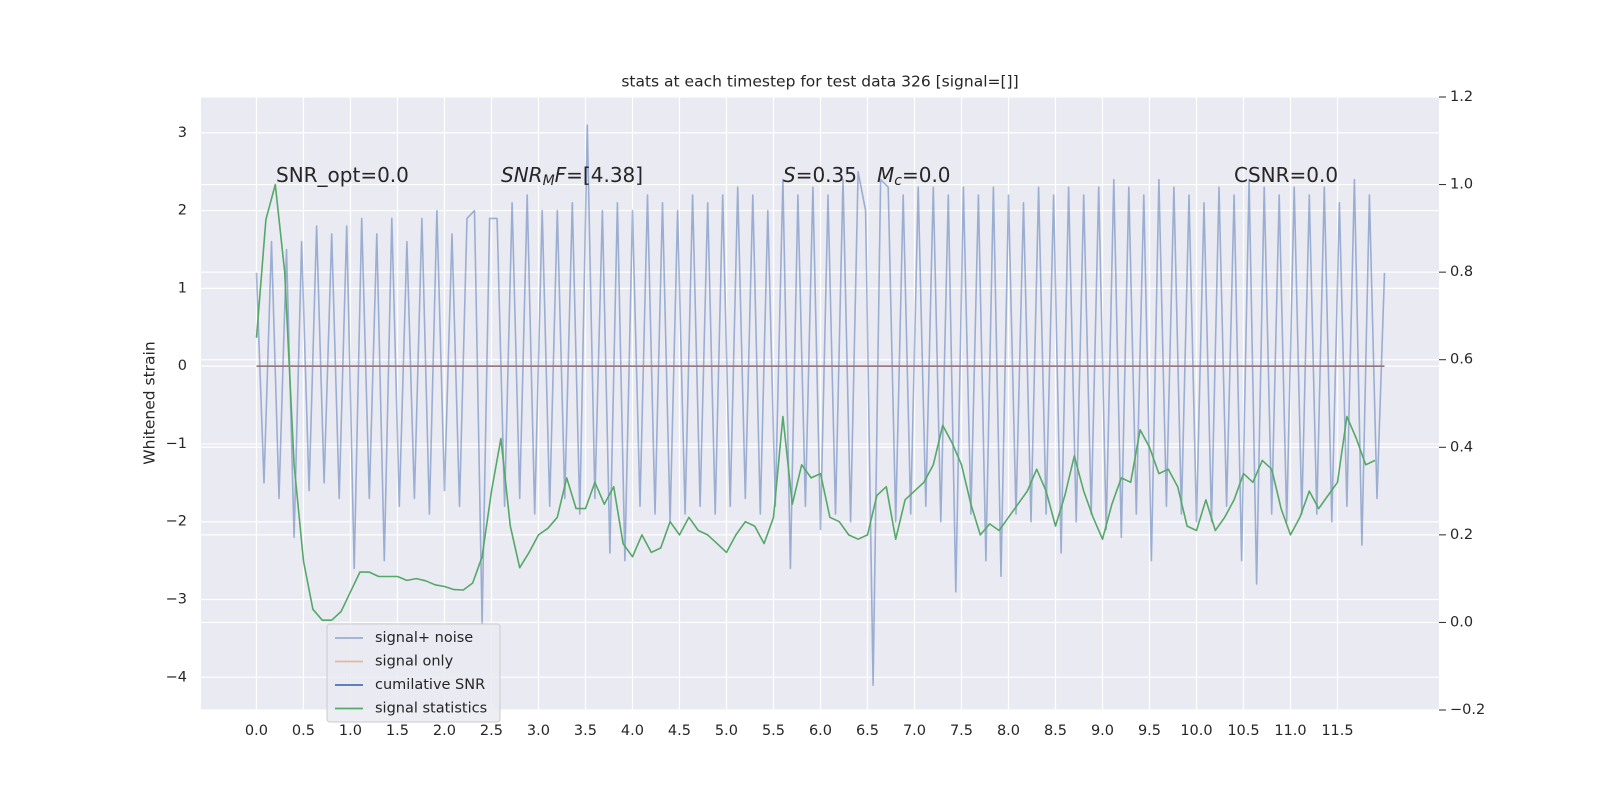  What do you see at coordinates (604, 175) in the screenshot?
I see `annotation-part: =[4.38]` at bounding box center [604, 175].